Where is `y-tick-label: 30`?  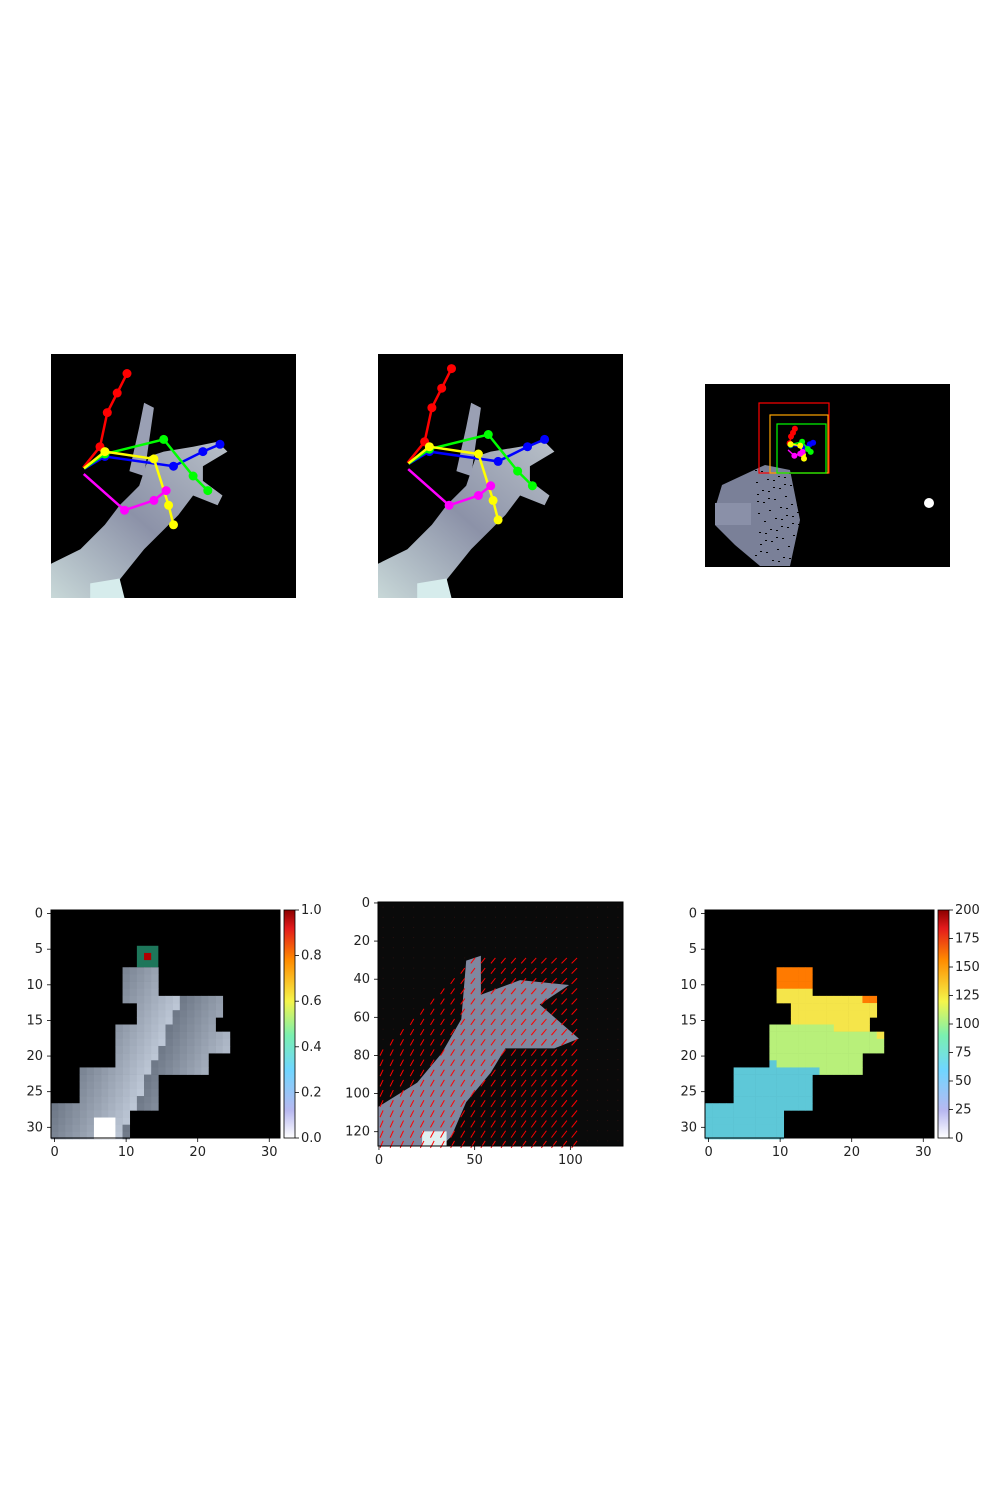
y-tick-label: 30 is located at coordinates (34, 1127).